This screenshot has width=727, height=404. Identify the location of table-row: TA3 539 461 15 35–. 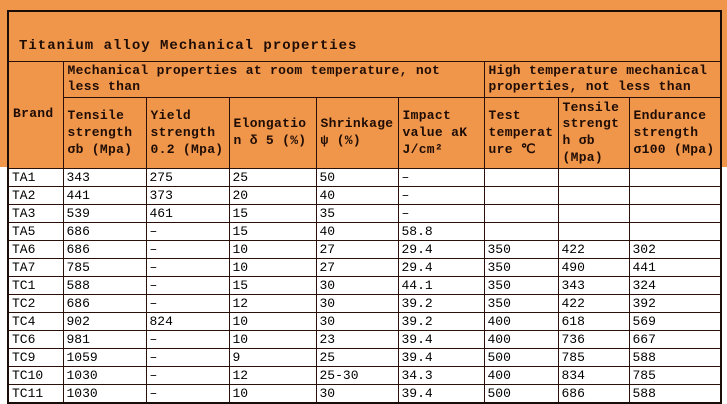
(364, 214).